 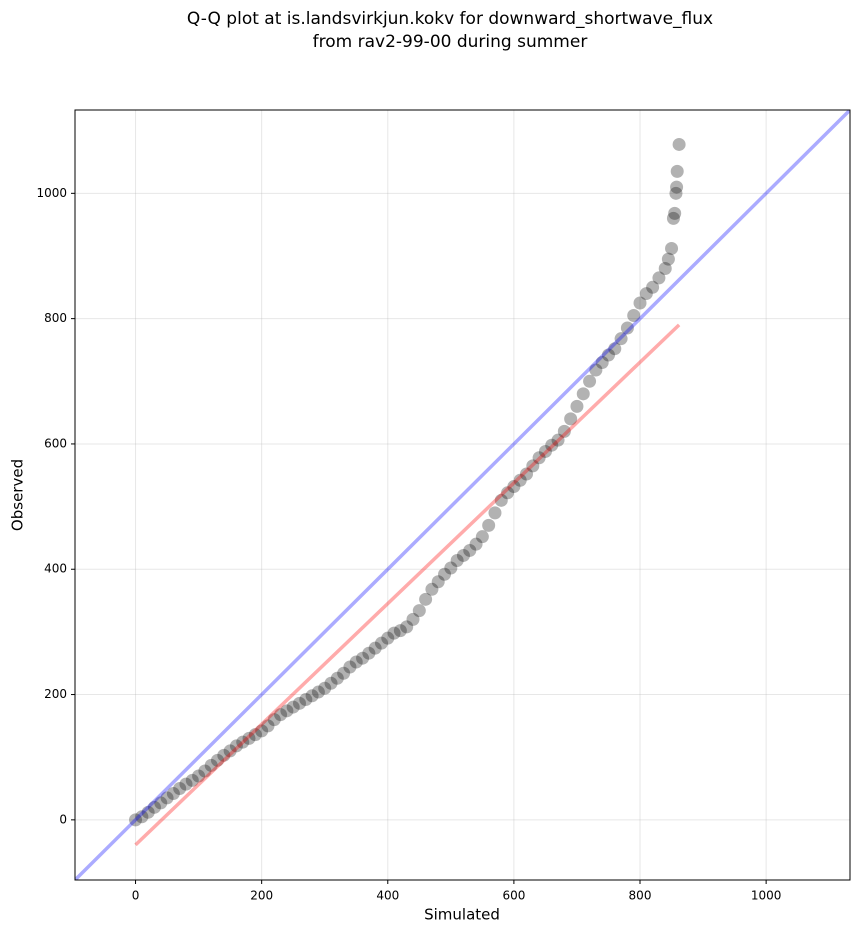 What do you see at coordinates (462, 915) in the screenshot?
I see `x-axis-label: Simulated` at bounding box center [462, 915].